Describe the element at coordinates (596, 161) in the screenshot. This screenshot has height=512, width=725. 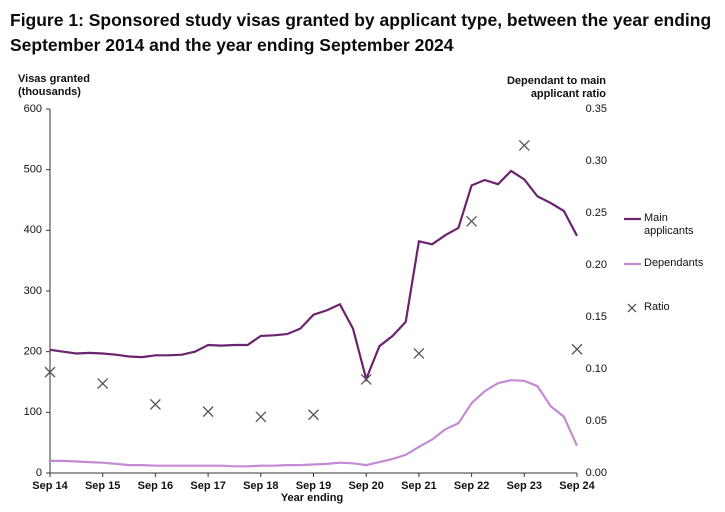
I see `y2-tick-label: 0.30` at that location.